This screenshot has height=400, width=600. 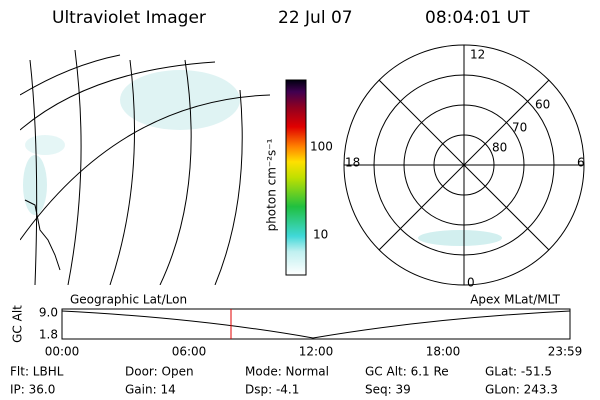 What do you see at coordinates (32, 390) in the screenshot?
I see `footer-field: IP: 36.0` at bounding box center [32, 390].